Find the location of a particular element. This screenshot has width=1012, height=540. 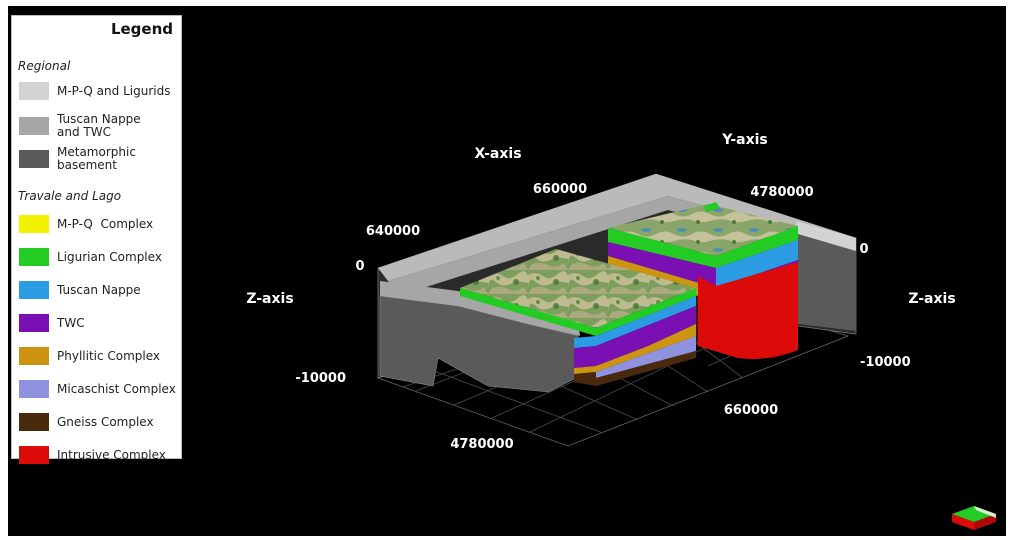

legend-item: Gneiss Complex is located at coordinates (100, 422).